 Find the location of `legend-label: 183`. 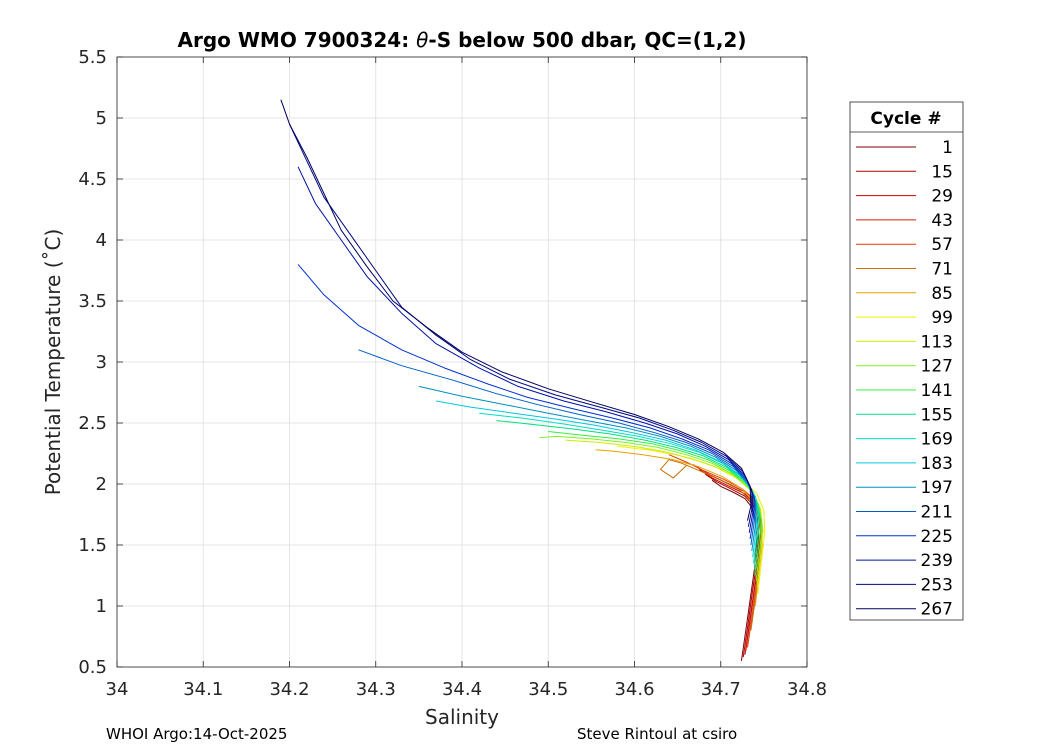

legend-label: 183 is located at coordinates (937, 464).